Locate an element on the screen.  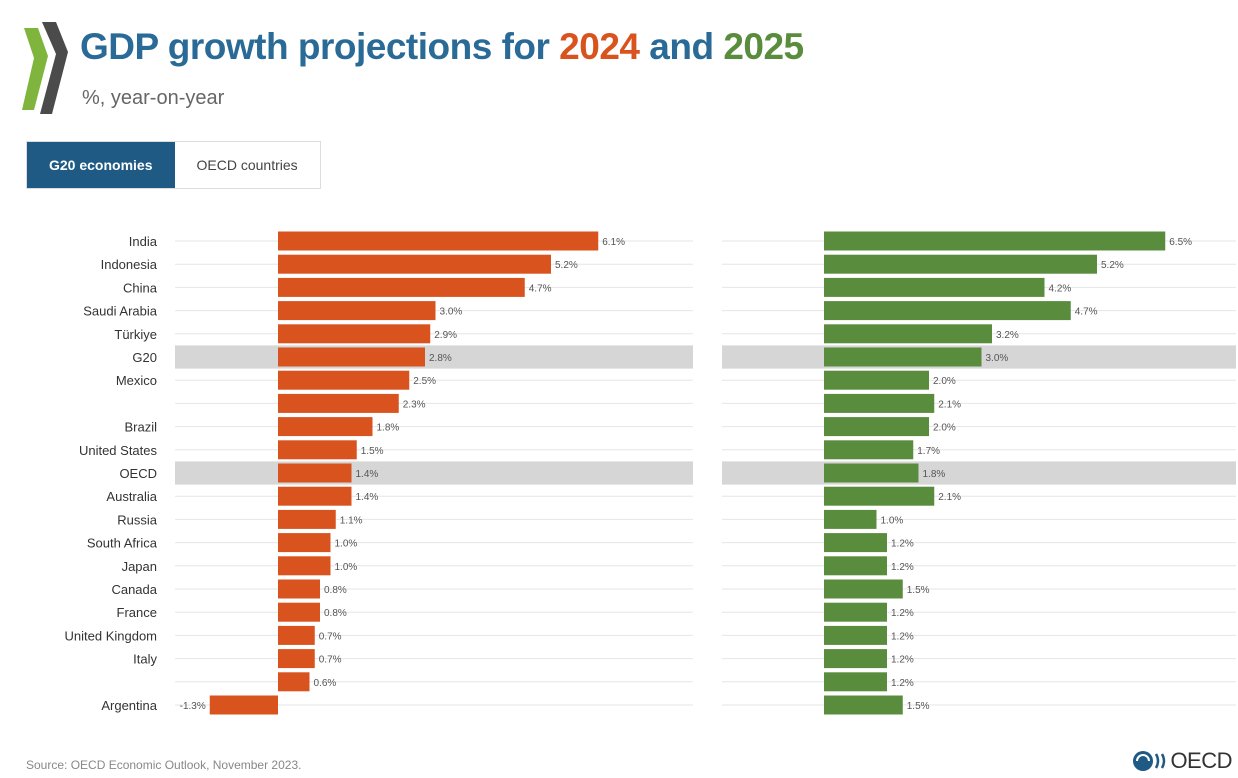
data-label-2024-indonesia-1: 5.2% is located at coordinates (566, 265).